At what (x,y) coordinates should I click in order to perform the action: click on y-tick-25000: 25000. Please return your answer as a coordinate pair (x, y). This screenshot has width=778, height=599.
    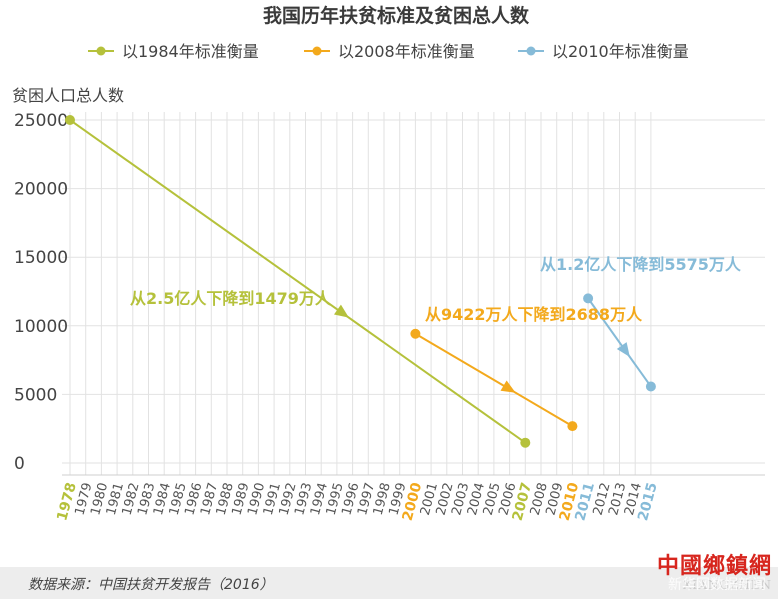
    Looking at the image, I should click on (41, 121).